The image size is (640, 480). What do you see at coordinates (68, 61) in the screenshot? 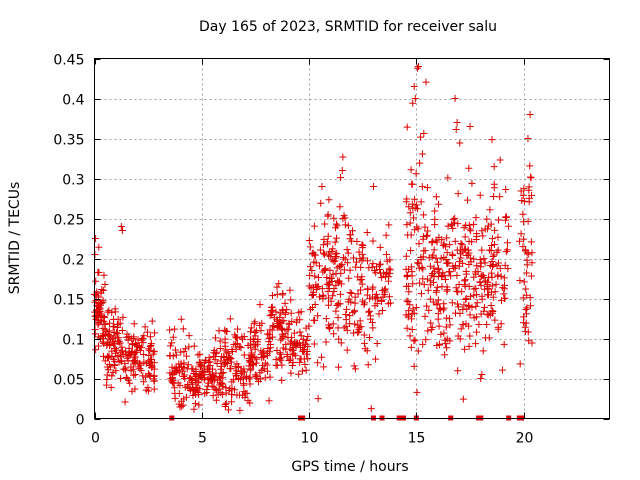
I see `y-tick-label: 0.45` at bounding box center [68, 61].